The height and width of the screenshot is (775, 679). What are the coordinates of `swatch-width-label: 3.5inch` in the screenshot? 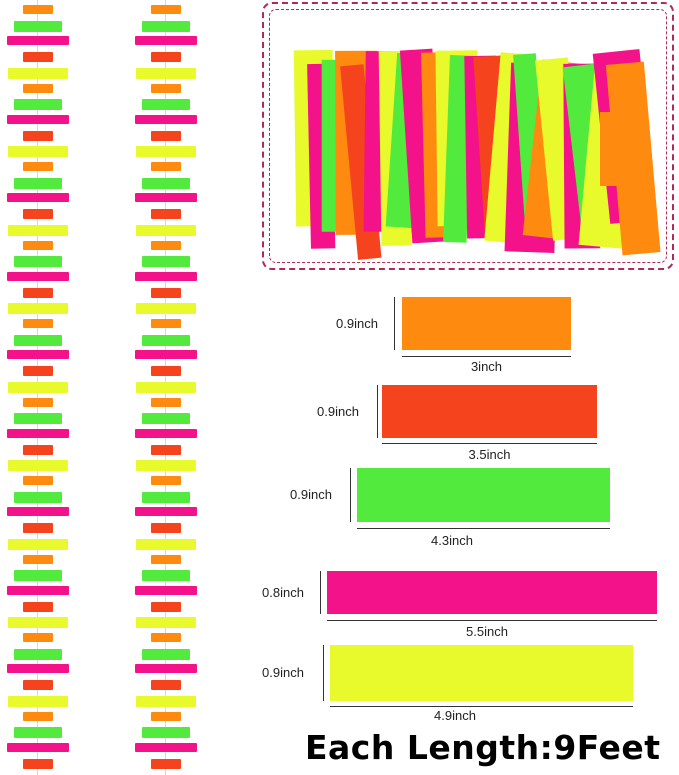 It's located at (489, 454).